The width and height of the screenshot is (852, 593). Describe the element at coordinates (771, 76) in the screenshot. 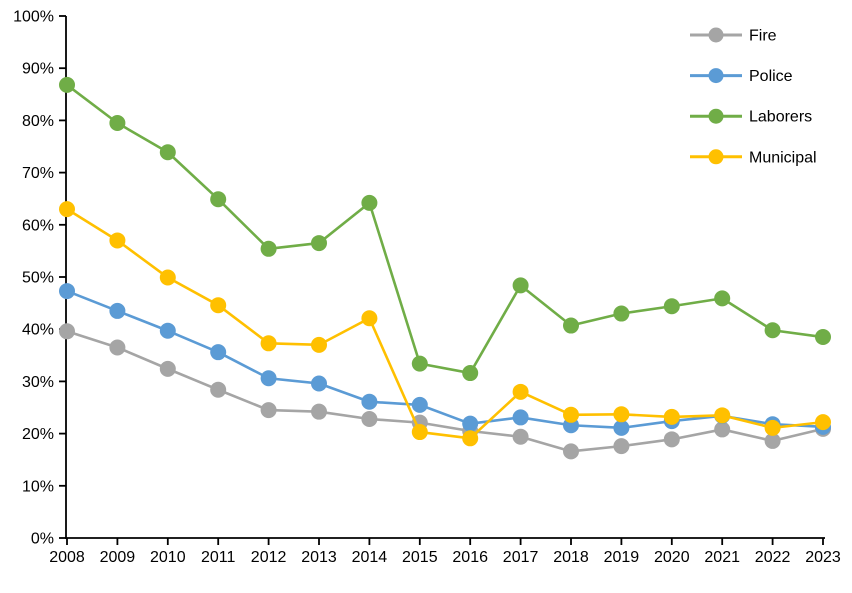

I see `legend-label: Police` at that location.